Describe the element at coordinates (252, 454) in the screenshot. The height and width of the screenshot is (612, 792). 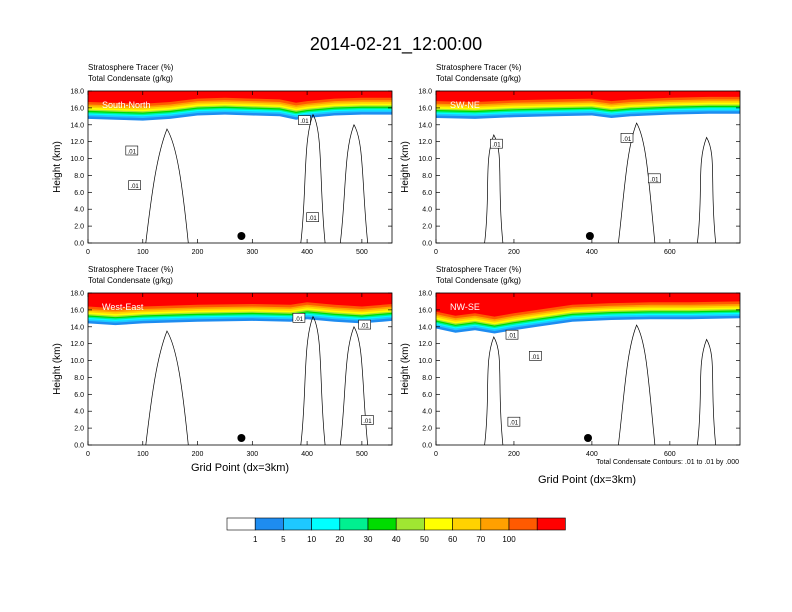
I see `x-tick-label: 300` at that location.